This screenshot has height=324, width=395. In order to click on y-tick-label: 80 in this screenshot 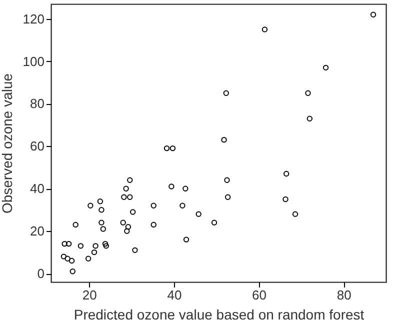, I will do `click(37, 104)`.